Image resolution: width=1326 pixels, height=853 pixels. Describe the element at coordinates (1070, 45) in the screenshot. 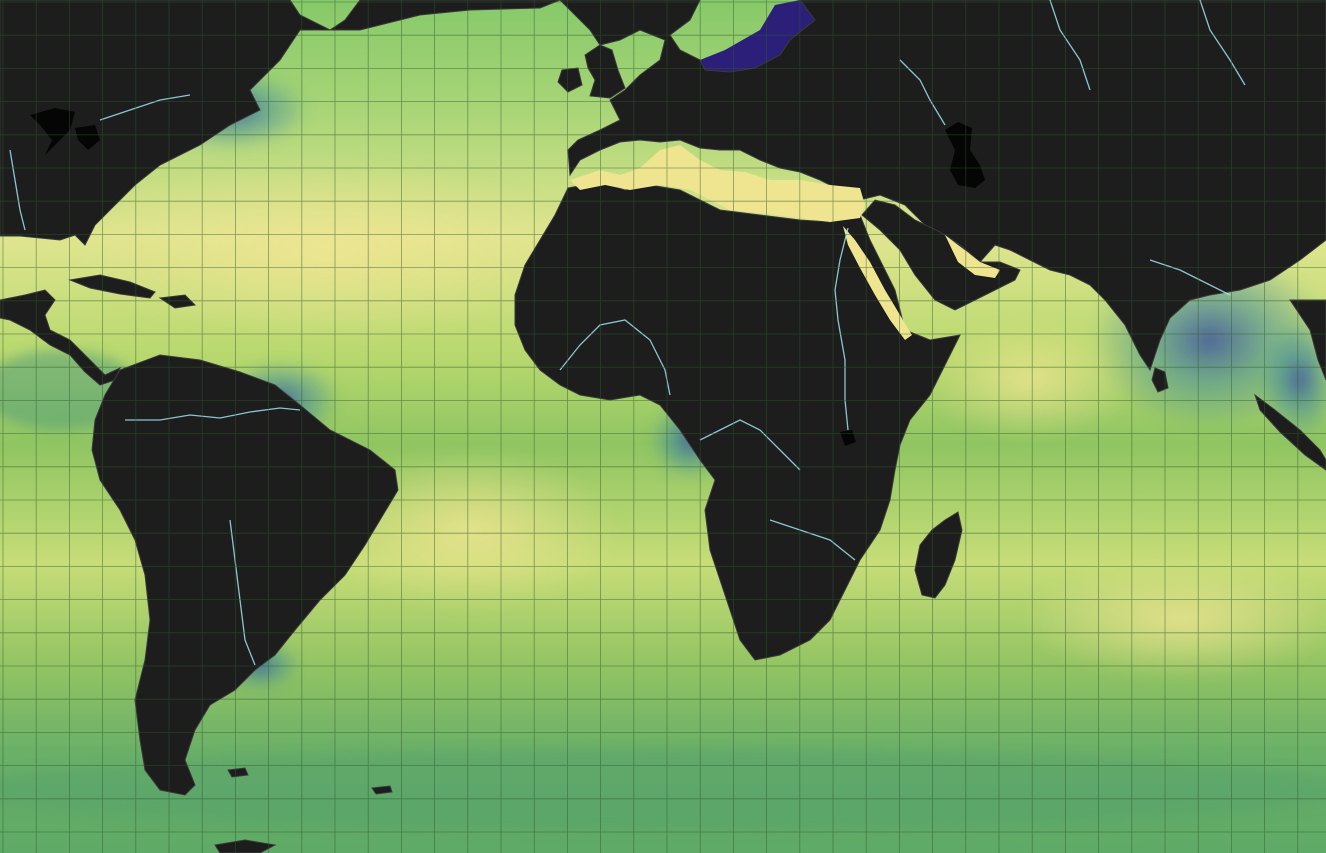

I see `ob-river` at that location.